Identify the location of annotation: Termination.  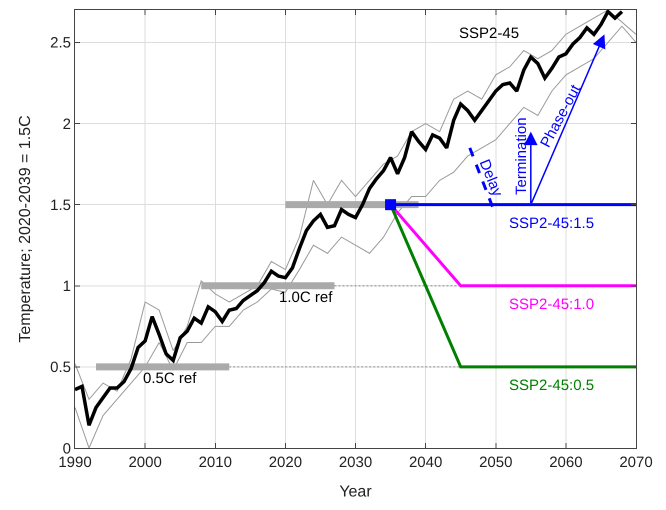
(521, 156).